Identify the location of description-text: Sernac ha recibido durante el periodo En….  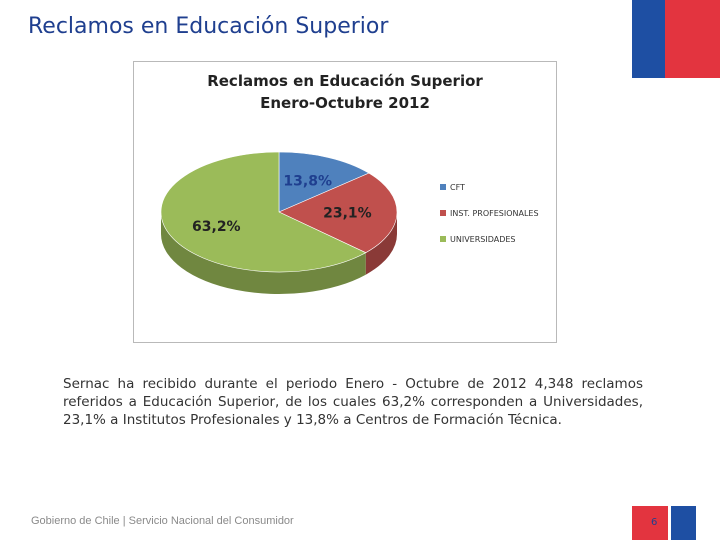
(353, 402).